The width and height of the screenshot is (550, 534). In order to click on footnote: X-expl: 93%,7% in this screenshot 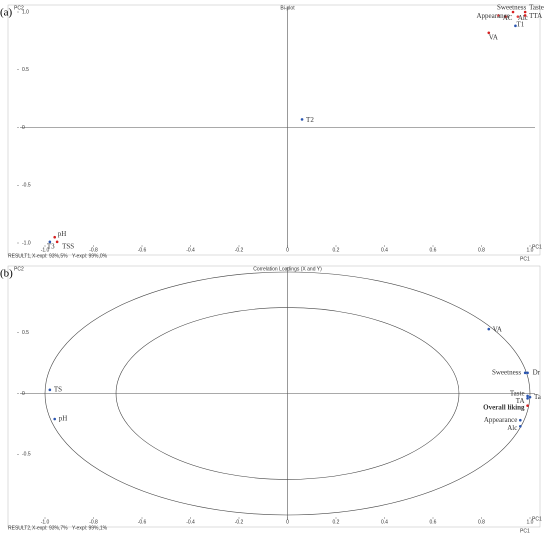, I will do `click(50, 528)`.